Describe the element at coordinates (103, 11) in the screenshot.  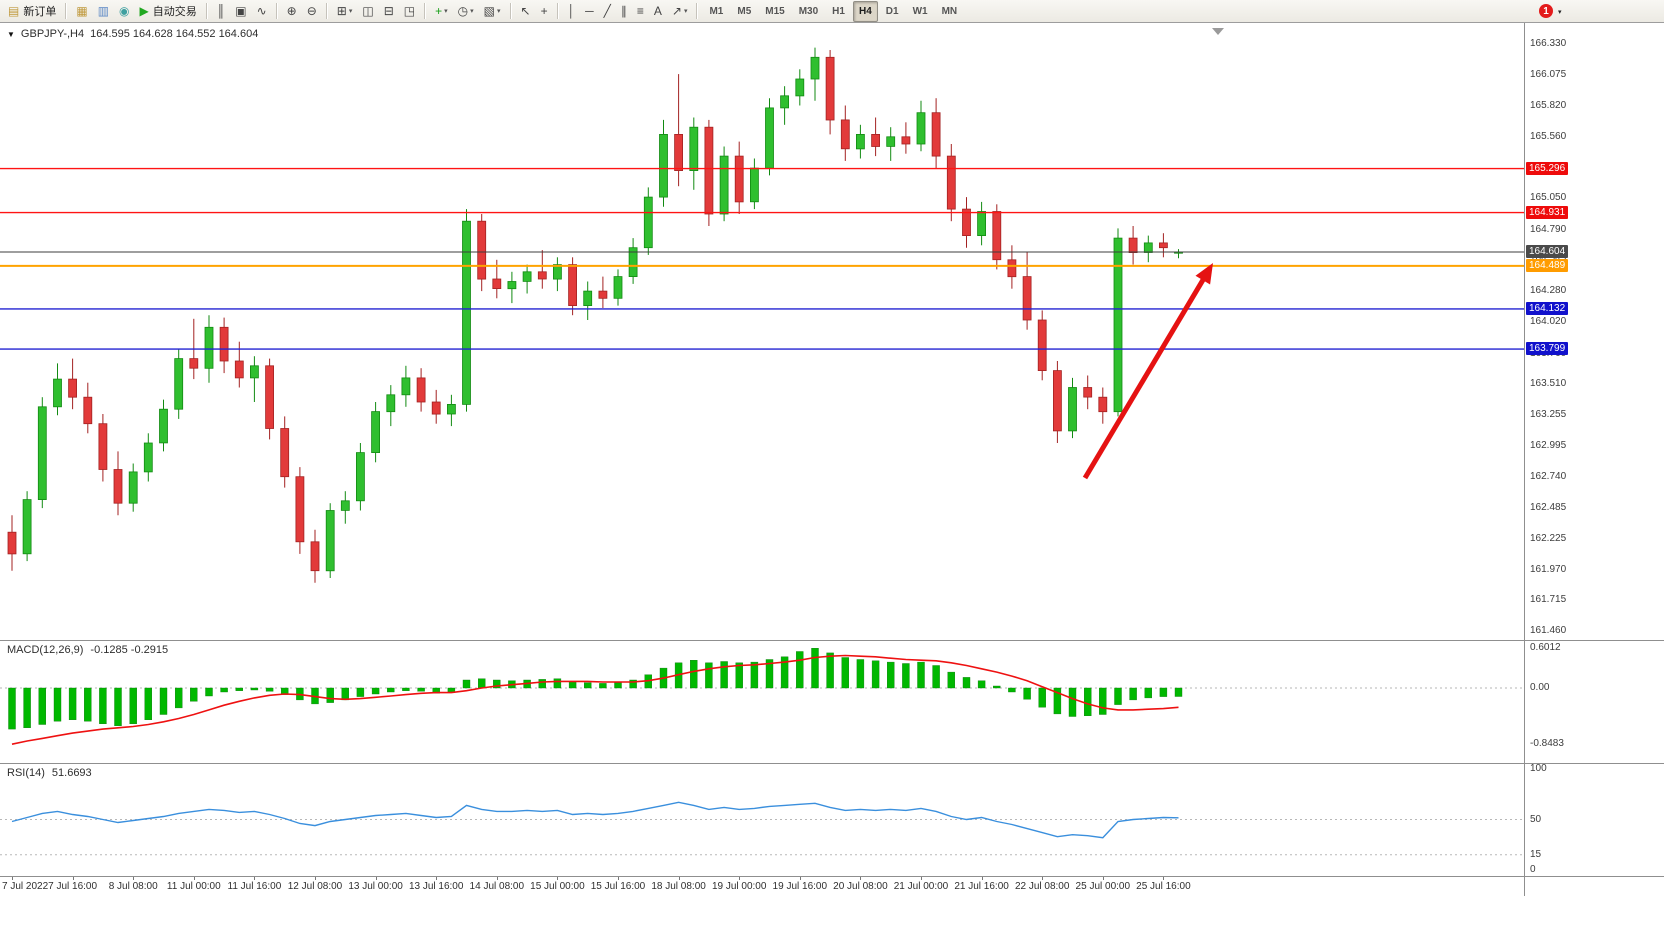
I see `data-window-button: ▥` at that location.